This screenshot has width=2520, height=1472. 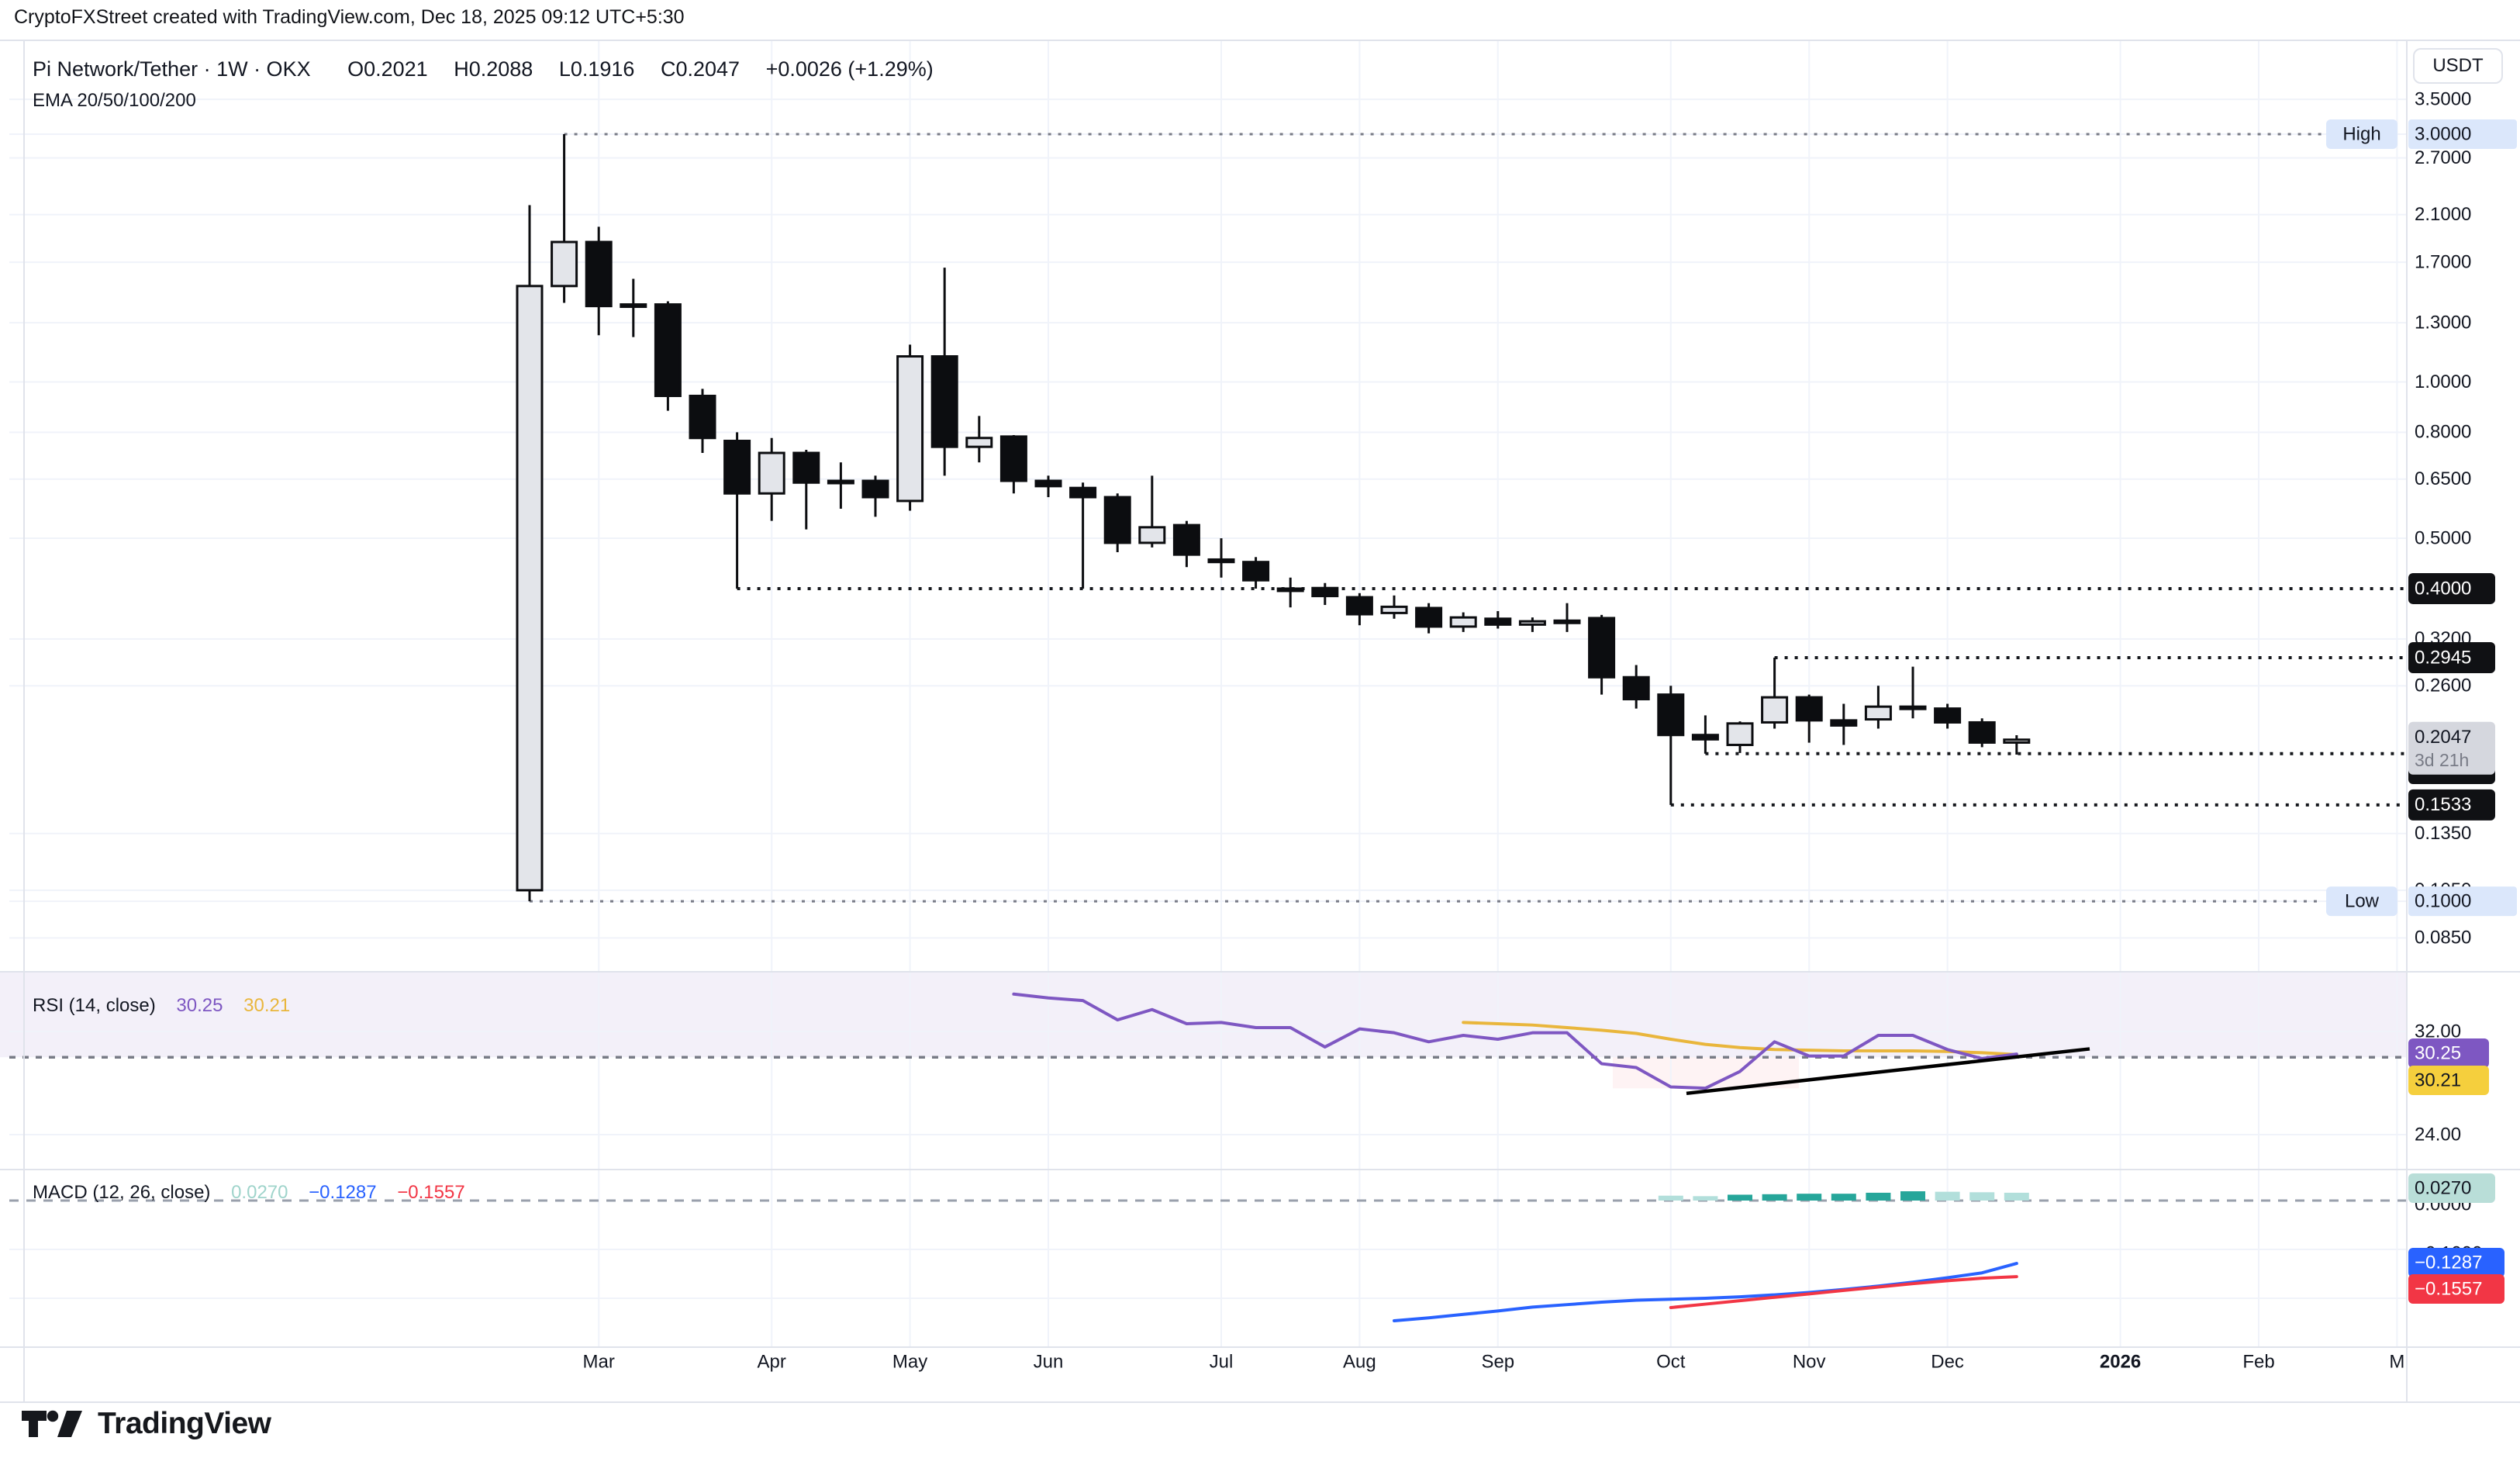 What do you see at coordinates (2362, 900) in the screenshot?
I see `low-marker-label: Low` at bounding box center [2362, 900].